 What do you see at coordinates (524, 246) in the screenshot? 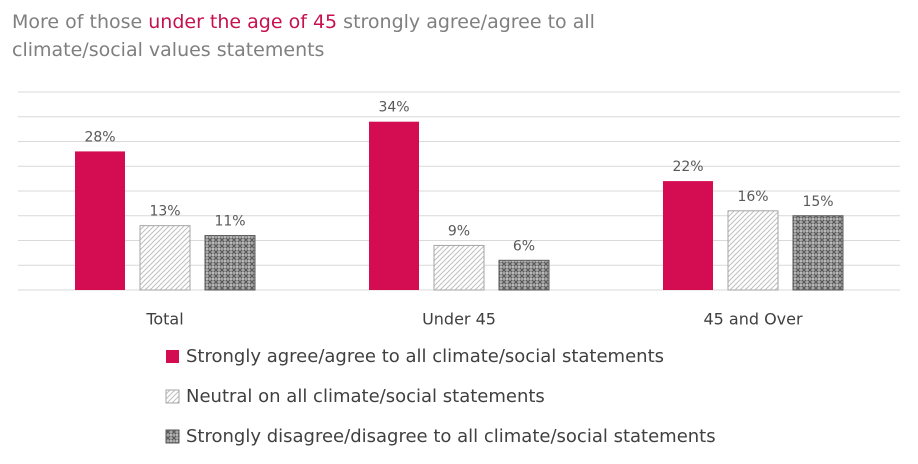
I see `data-label: 6%` at bounding box center [524, 246].